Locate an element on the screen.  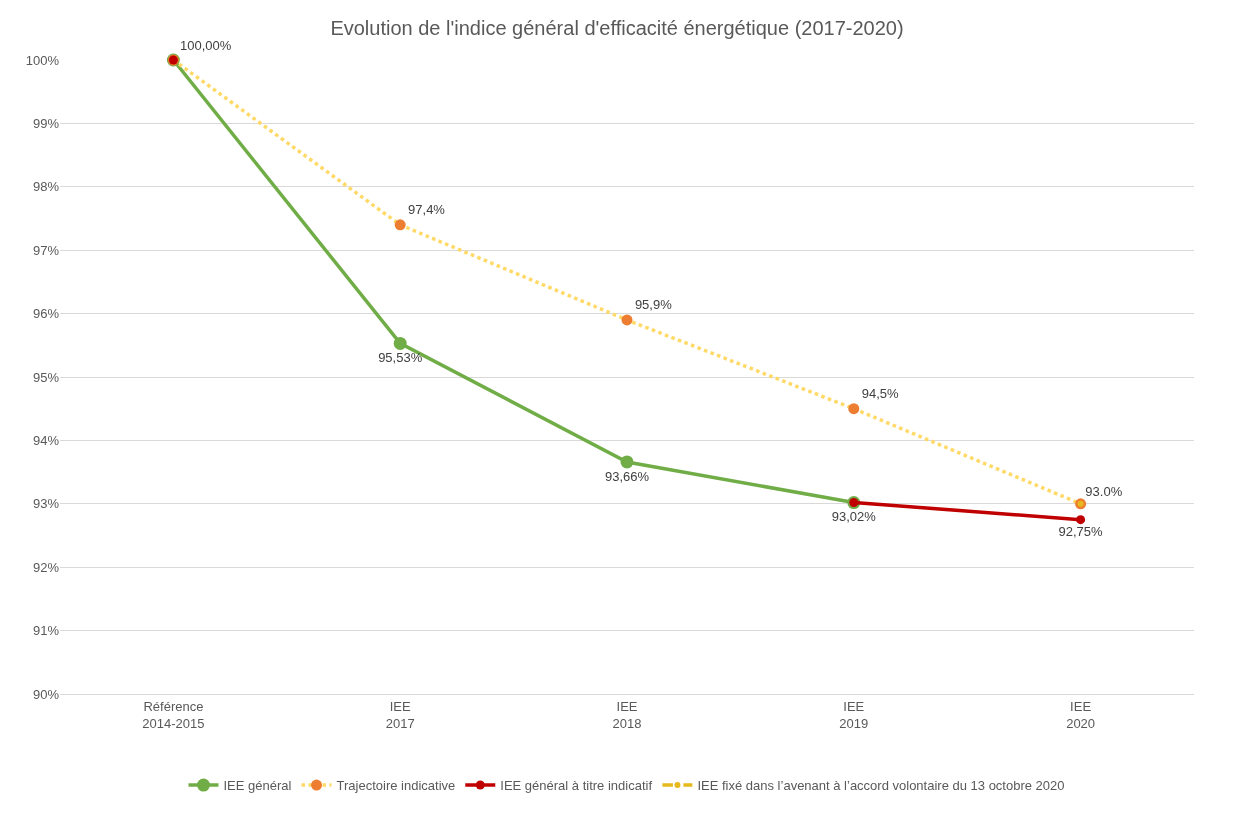
legend-label: Trajectoire indicative is located at coordinates (396, 786).